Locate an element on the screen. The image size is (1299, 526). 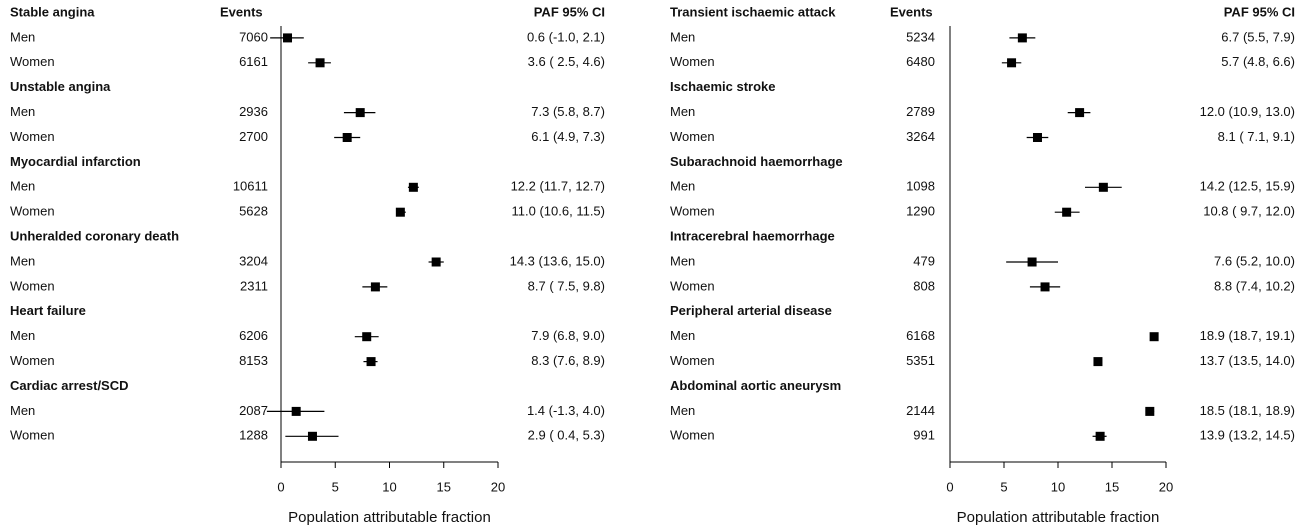
ci-label: 12.2 (11.7, 12.7) is located at coordinates (558, 186).